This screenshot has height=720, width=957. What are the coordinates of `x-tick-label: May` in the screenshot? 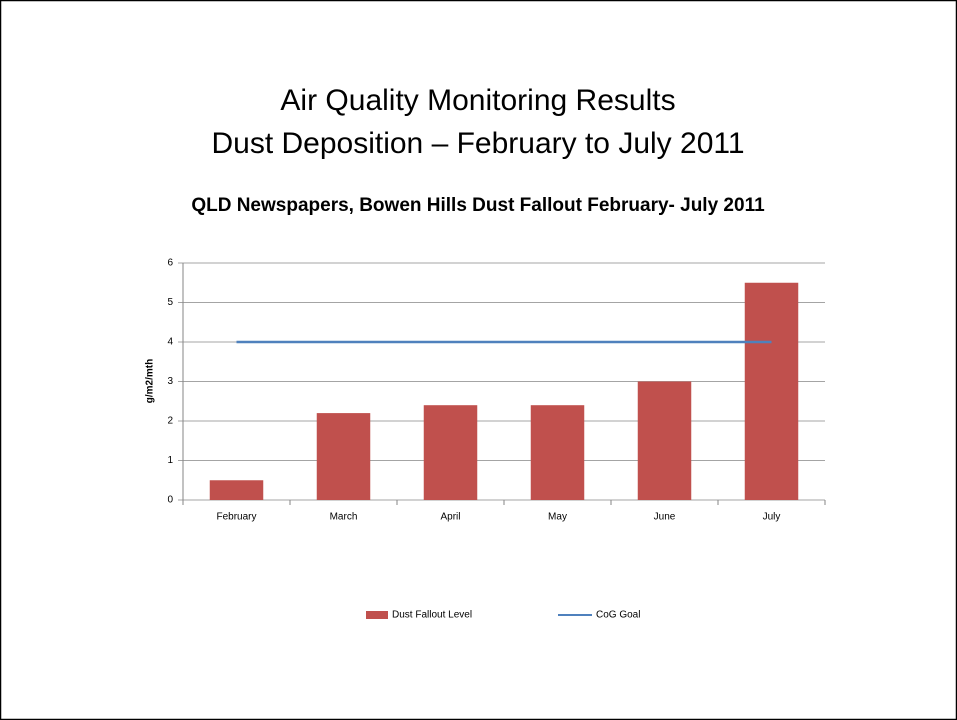 It's located at (557, 517).